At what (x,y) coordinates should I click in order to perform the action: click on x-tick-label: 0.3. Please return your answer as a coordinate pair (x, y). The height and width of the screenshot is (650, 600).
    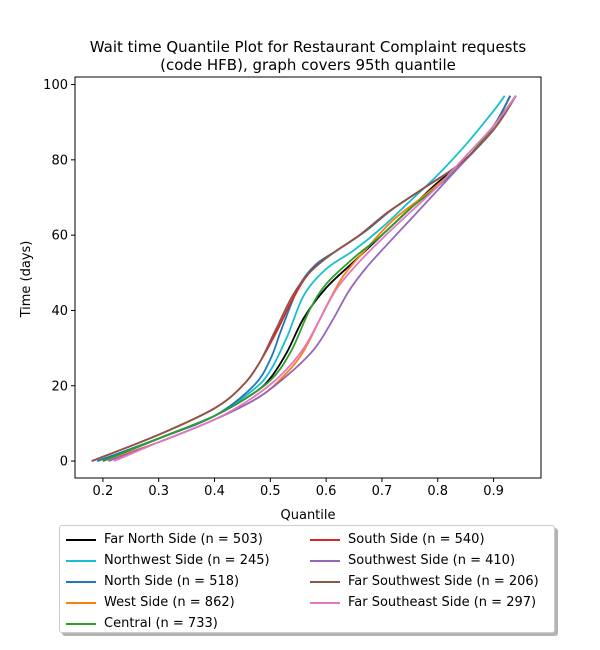
    Looking at the image, I should click on (158, 491).